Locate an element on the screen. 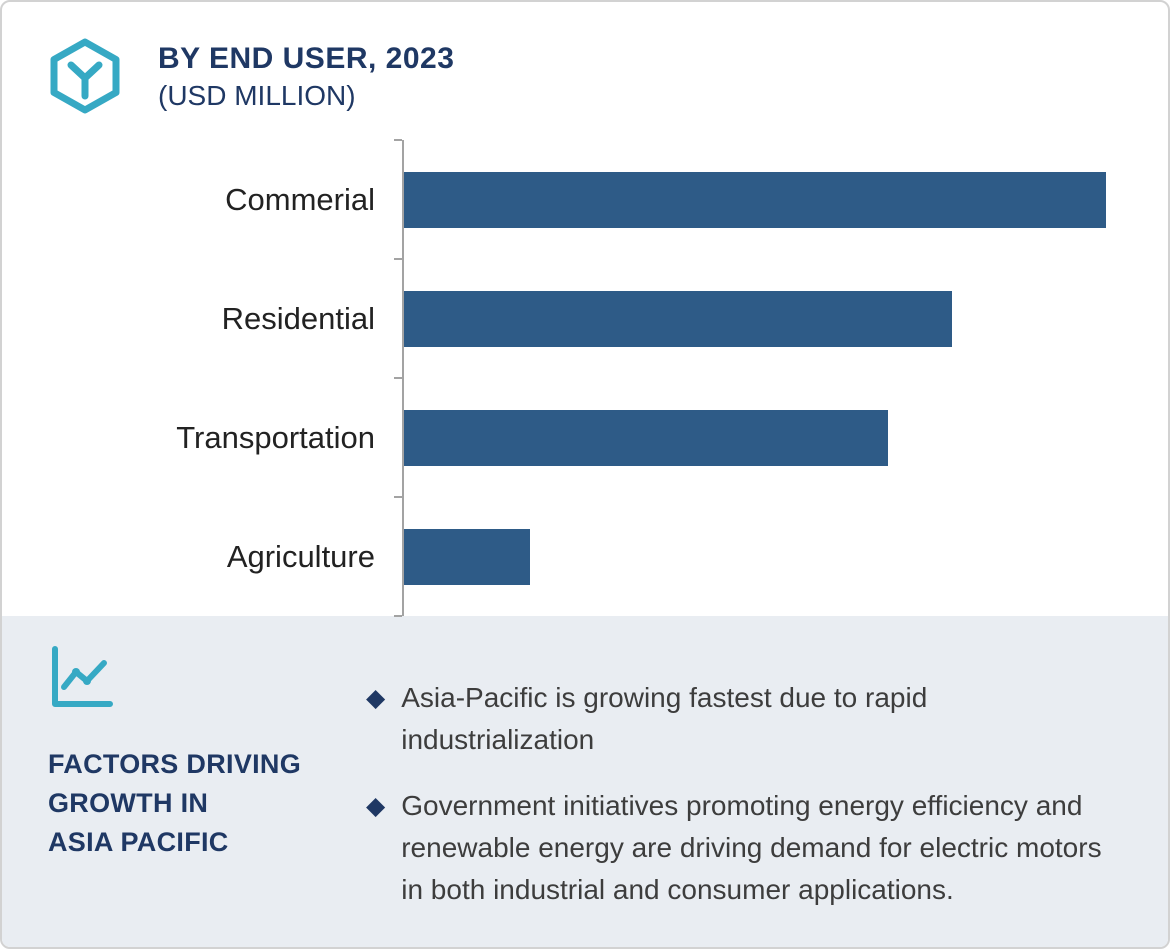 This screenshot has height=949, width=1170. header: BY END USER, 2023 (USD MILLION) is located at coordinates (585, 58).